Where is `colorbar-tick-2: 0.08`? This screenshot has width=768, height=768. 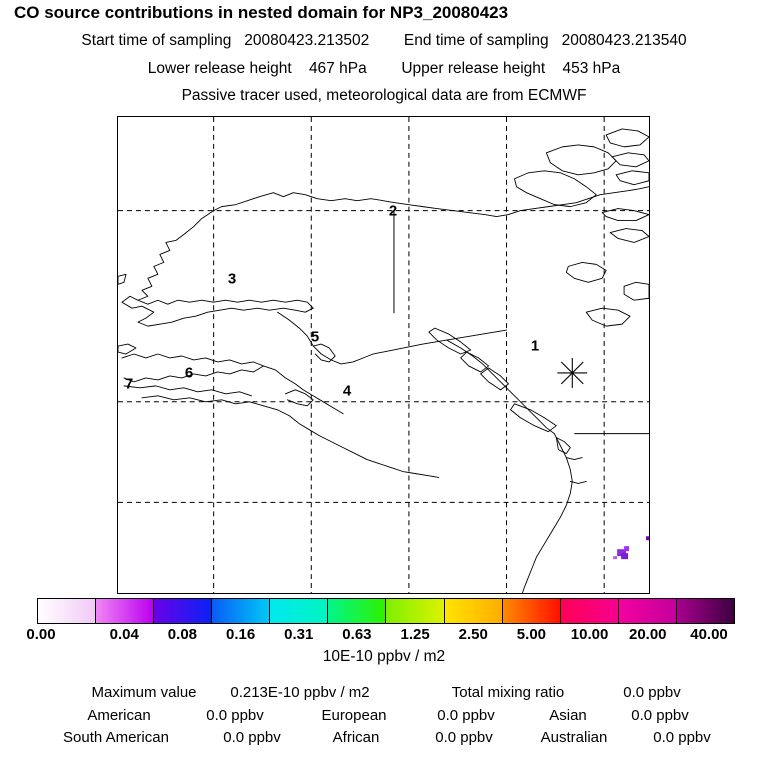 colorbar-tick-2: 0.08 is located at coordinates (182, 634).